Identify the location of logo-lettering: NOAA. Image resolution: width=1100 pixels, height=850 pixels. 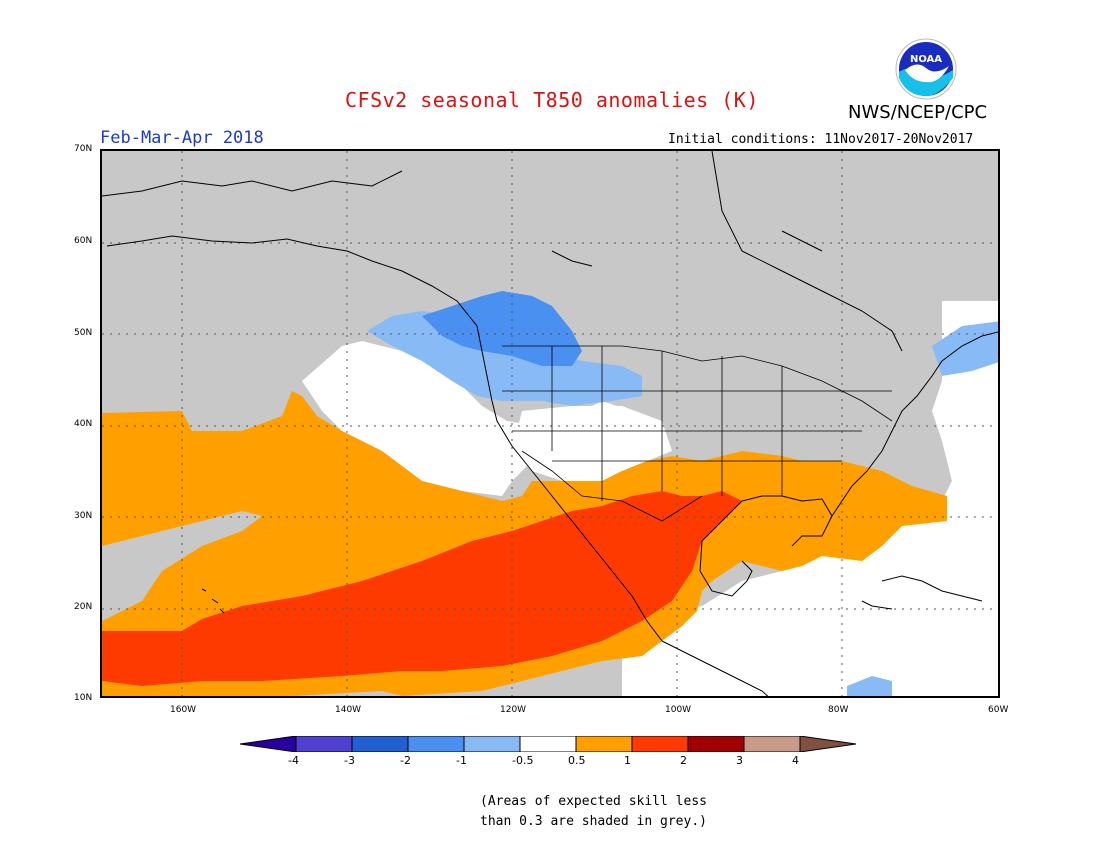
(926, 59).